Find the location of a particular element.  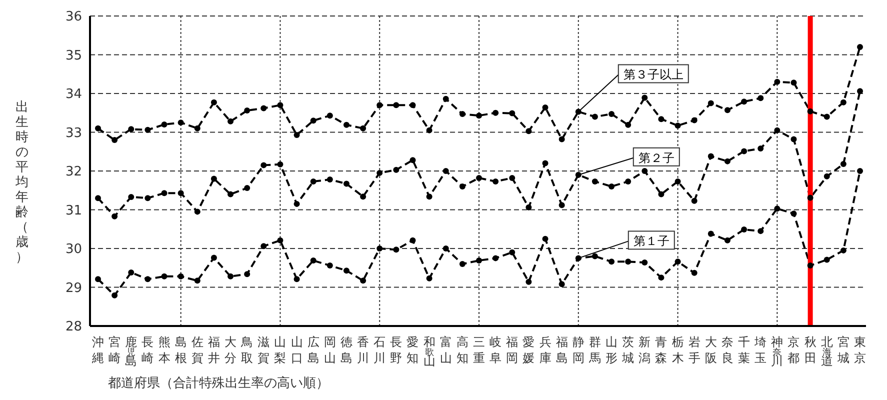

x-tick-label: 岩手 is located at coordinates (694, 350).